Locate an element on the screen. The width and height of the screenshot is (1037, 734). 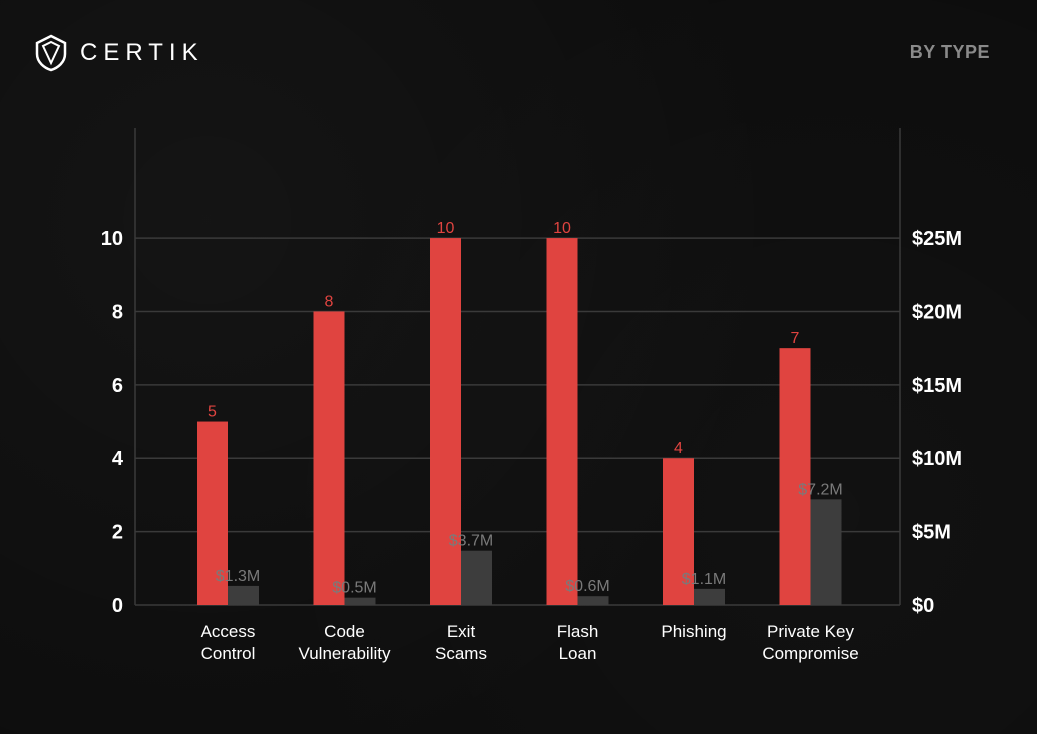
loss-bar-label: $1.3M is located at coordinates (238, 576).